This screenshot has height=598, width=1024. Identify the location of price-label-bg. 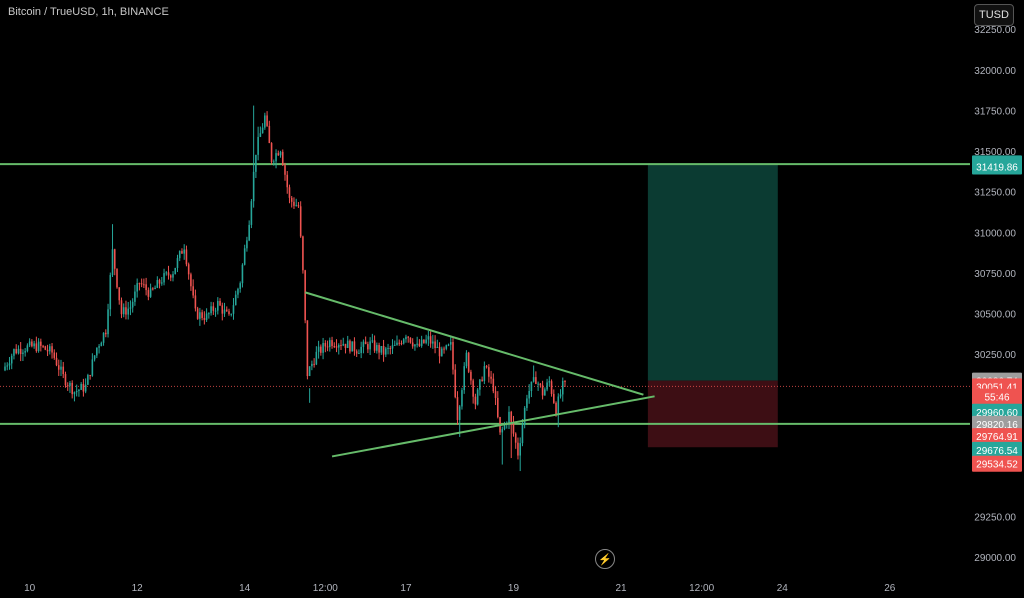
(997, 463).